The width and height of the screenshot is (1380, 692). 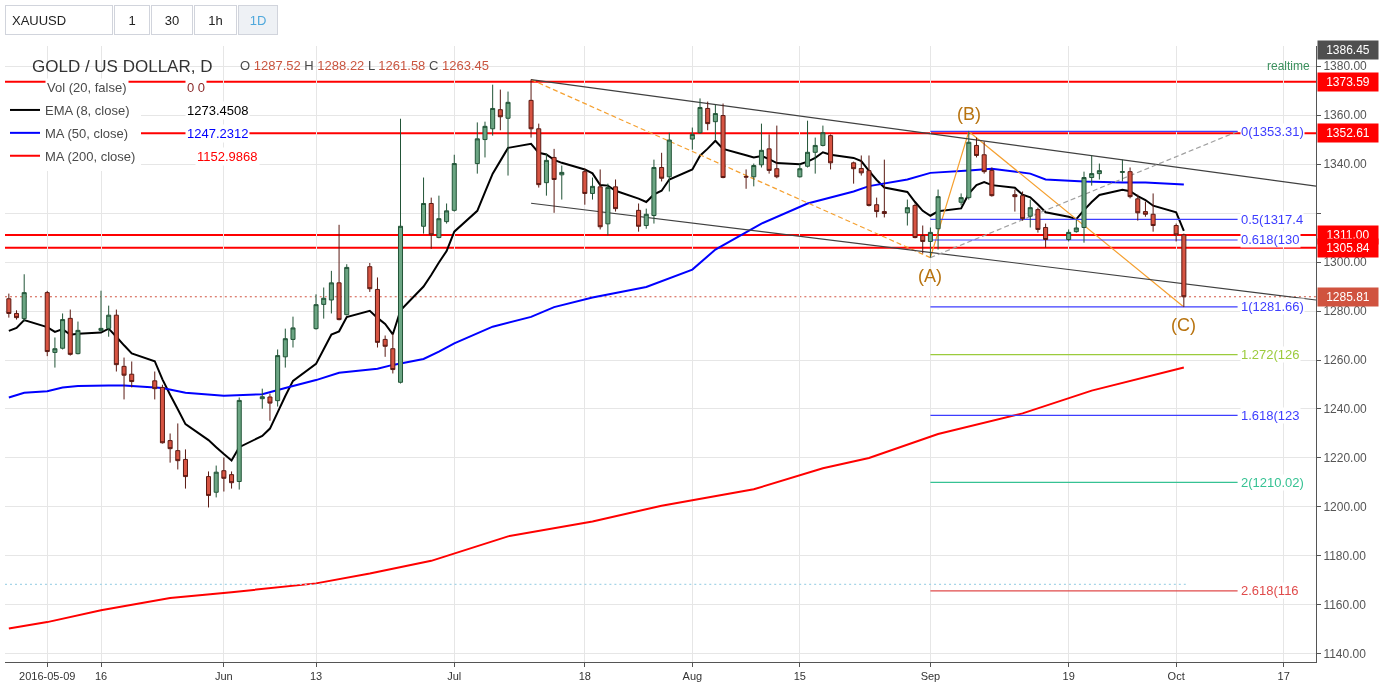 I want to click on y-tick-label: 1160.00, so click(x=1345, y=605).